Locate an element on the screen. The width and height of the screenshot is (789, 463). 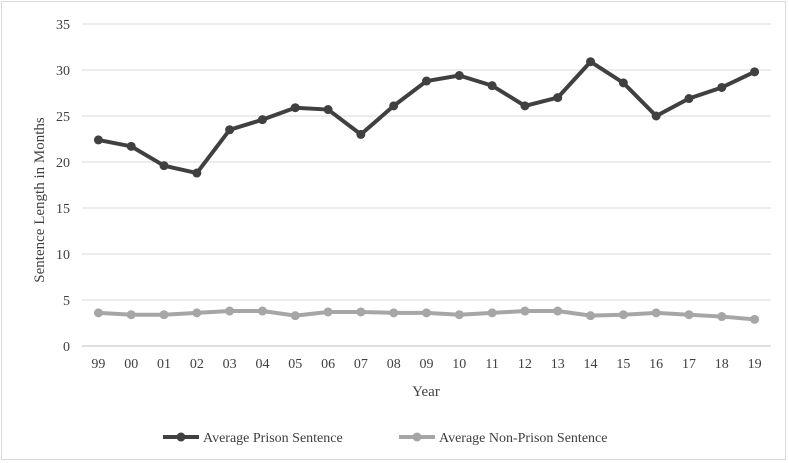
y-axis-label: Sentence Length in Months is located at coordinates (40, 200).